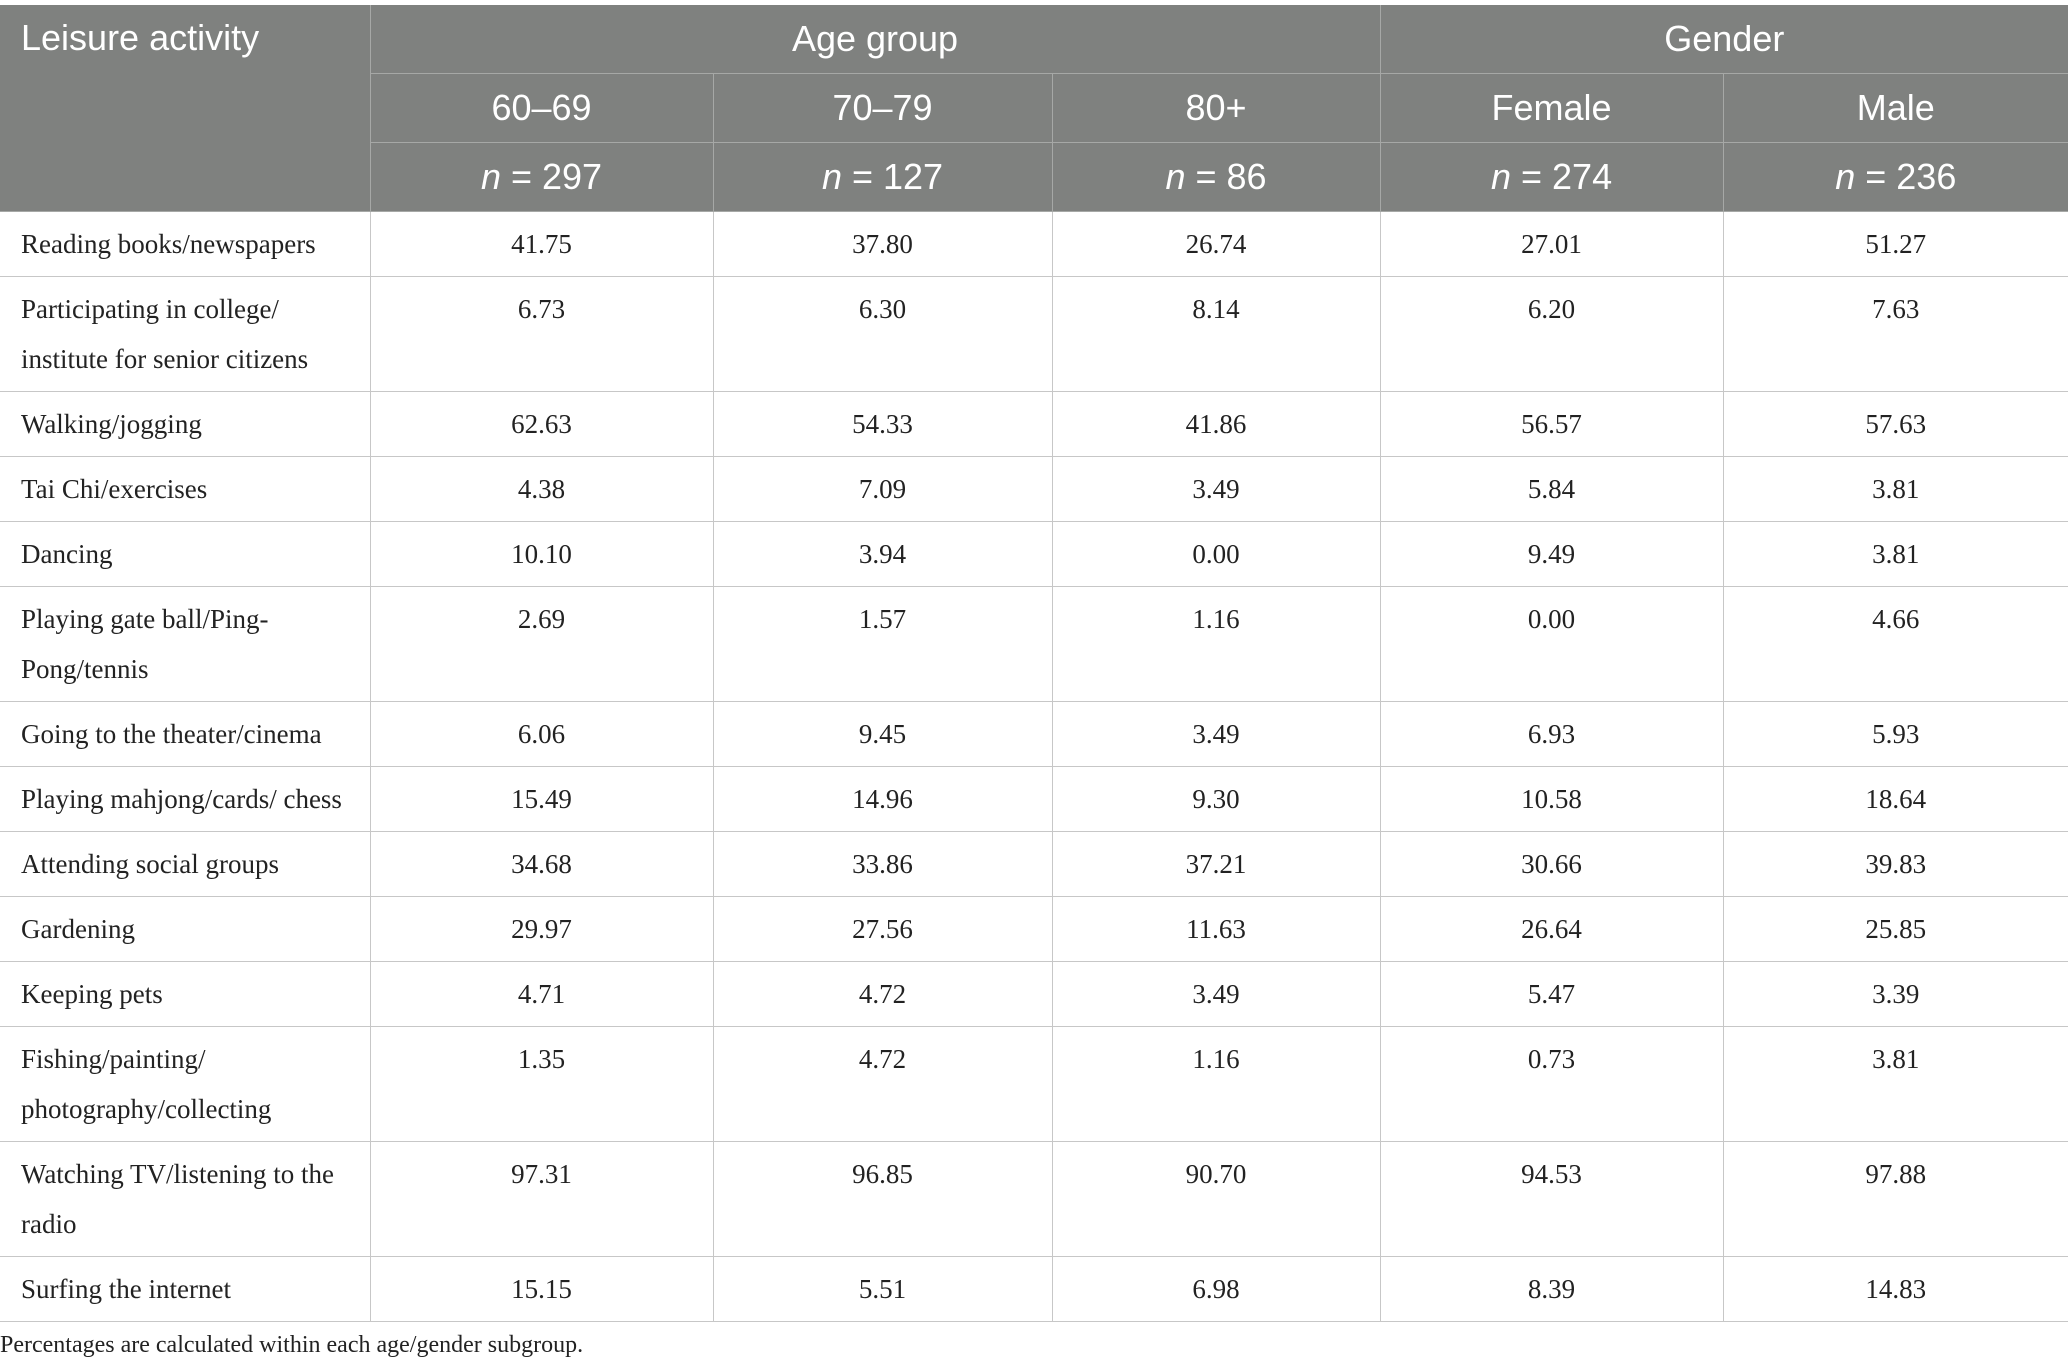 This screenshot has height=1371, width=2068. What do you see at coordinates (1551, 1084) in the screenshot?
I see `percentage-cell: 0.73` at bounding box center [1551, 1084].